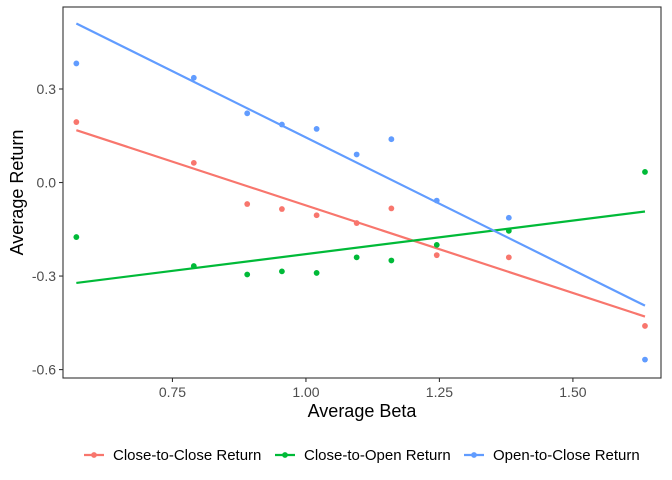 This screenshot has height=480, width=672. What do you see at coordinates (47, 183) in the screenshot?
I see `y-tick-label: 0.0` at bounding box center [47, 183].